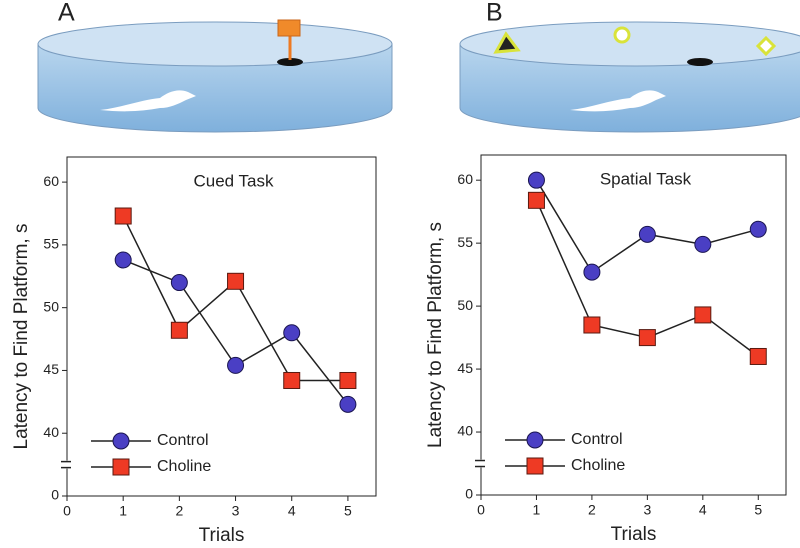 The width and height of the screenshot is (800, 548). I want to click on chart-title: Spatial Task, so click(646, 178).